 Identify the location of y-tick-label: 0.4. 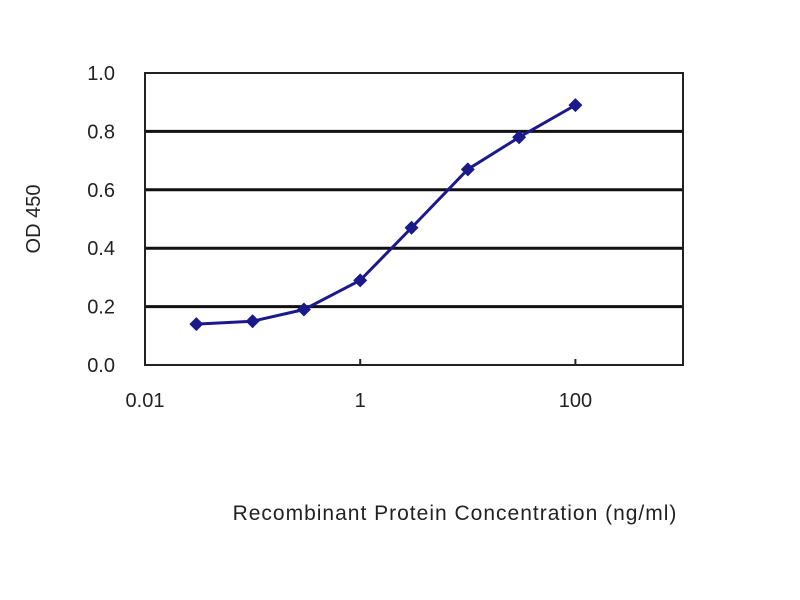
(101, 249).